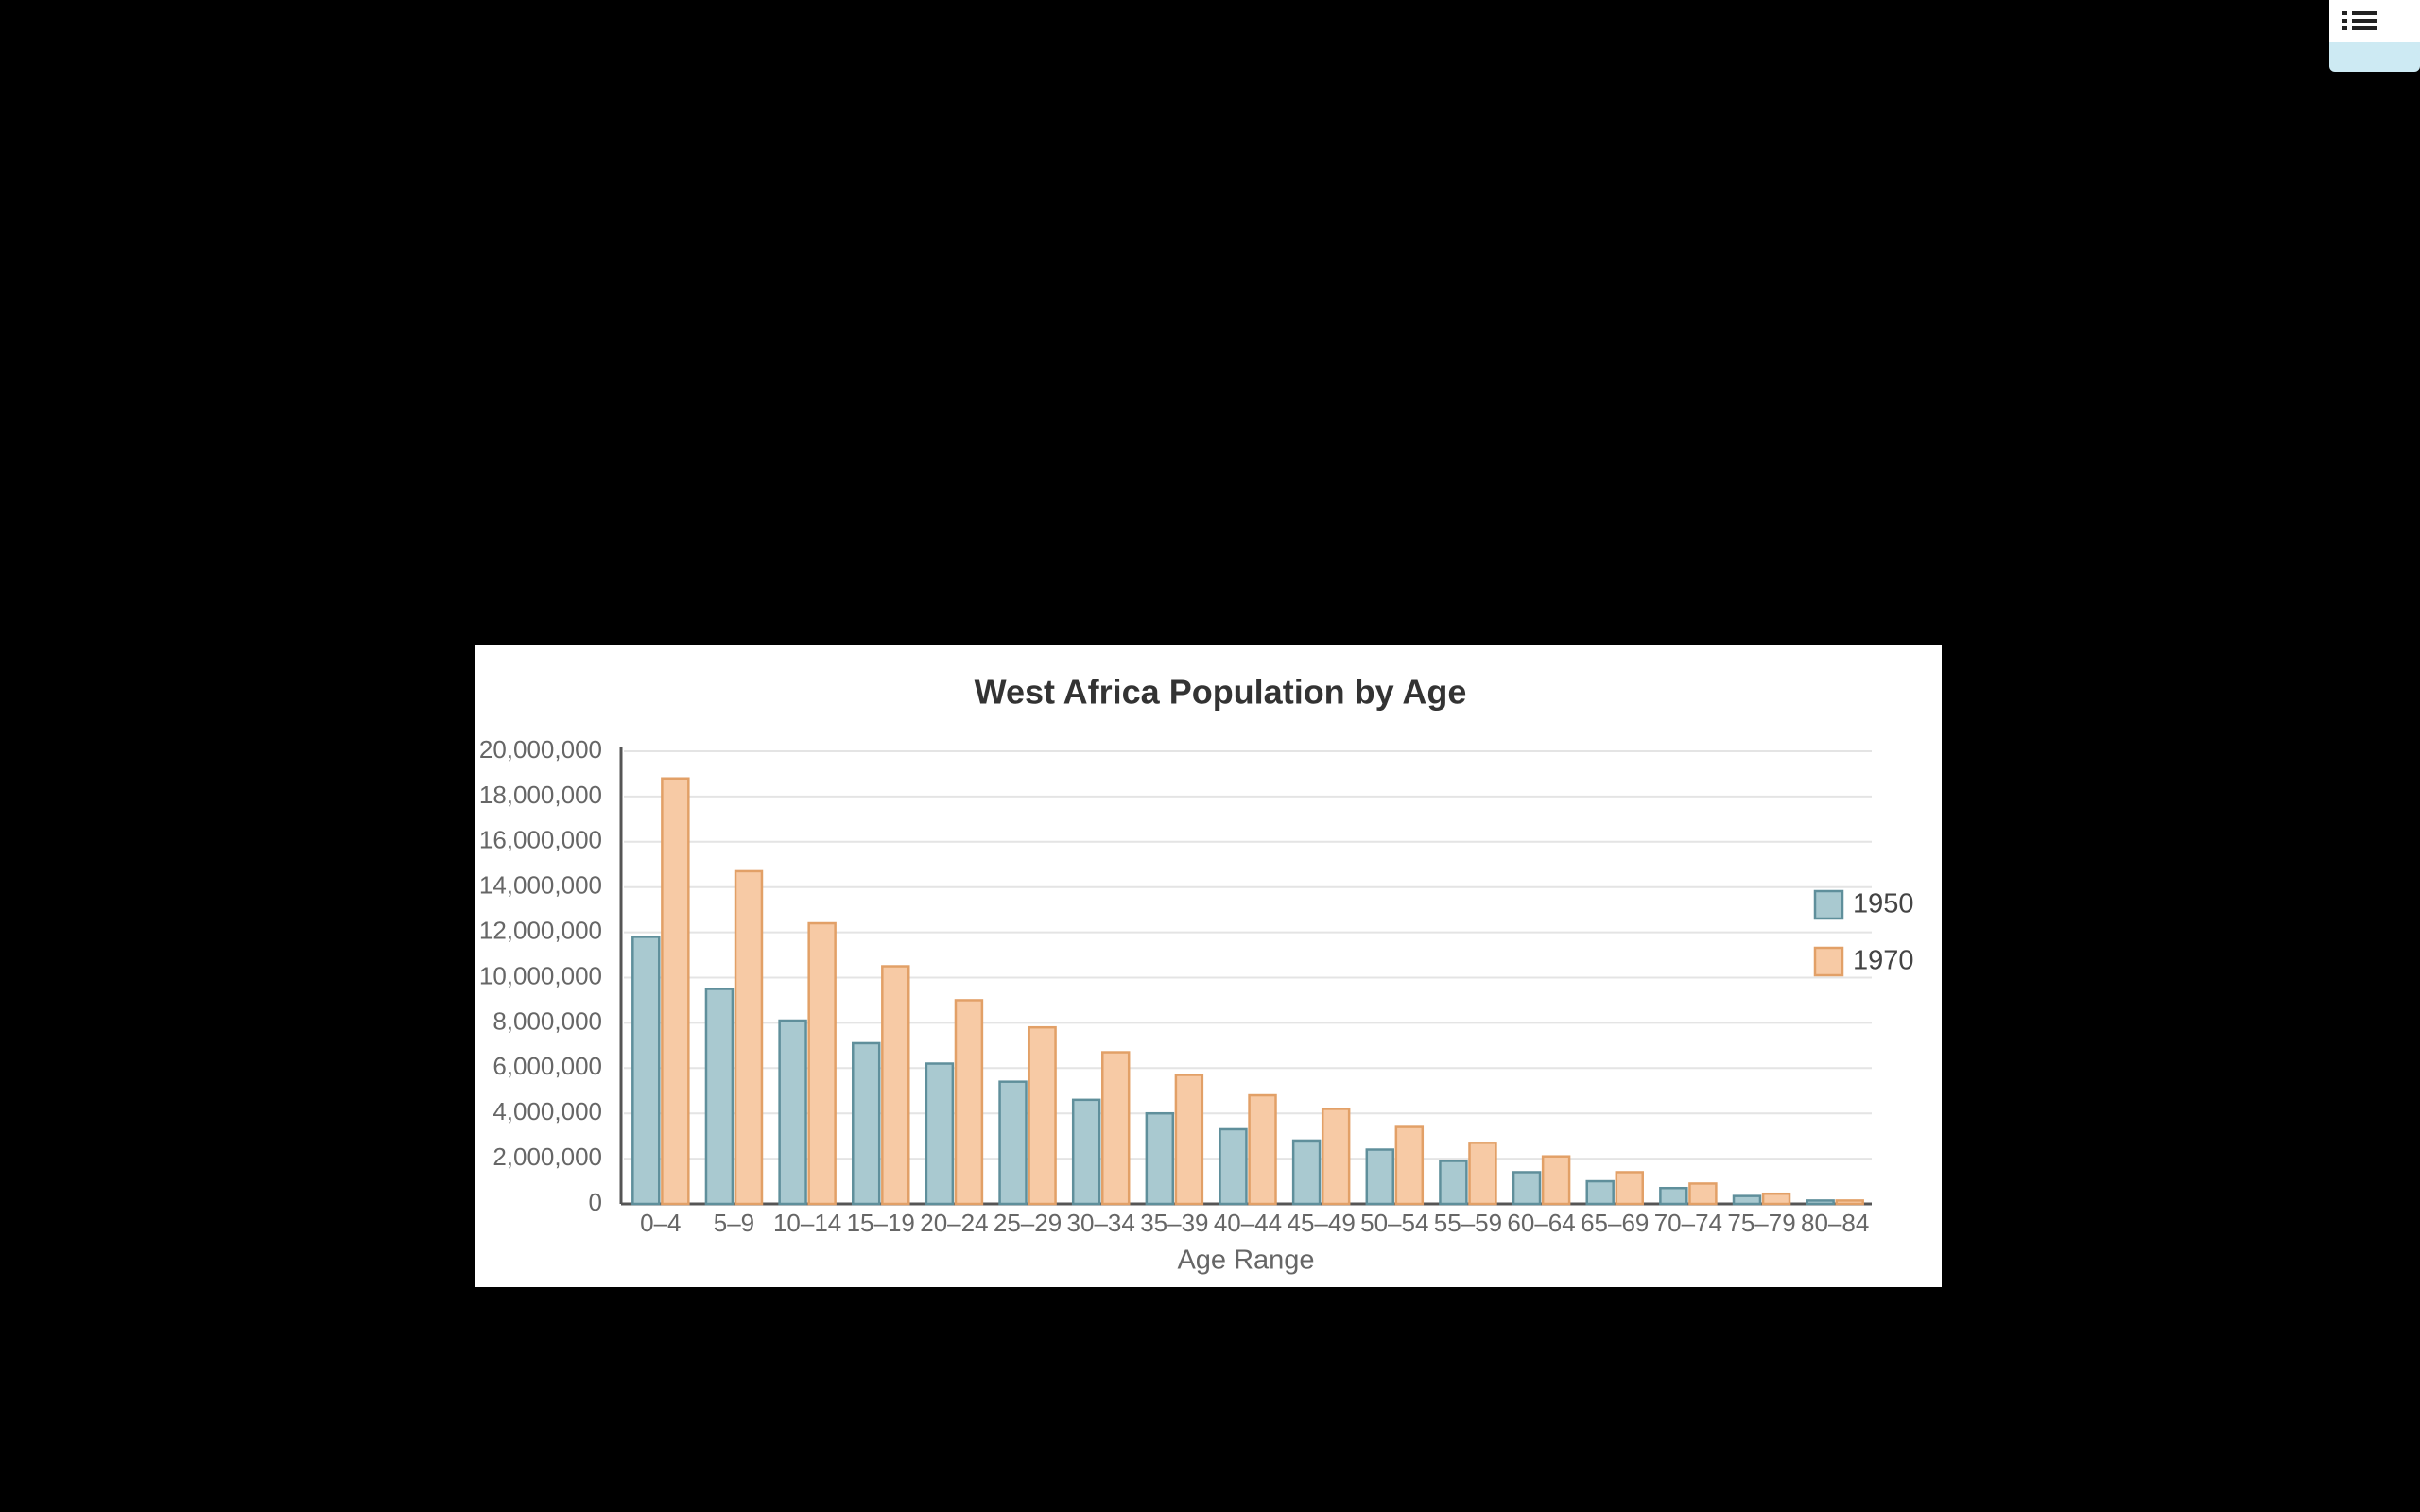 The width and height of the screenshot is (2420, 1512). I want to click on x-tick-label: 20–24, so click(954, 1223).